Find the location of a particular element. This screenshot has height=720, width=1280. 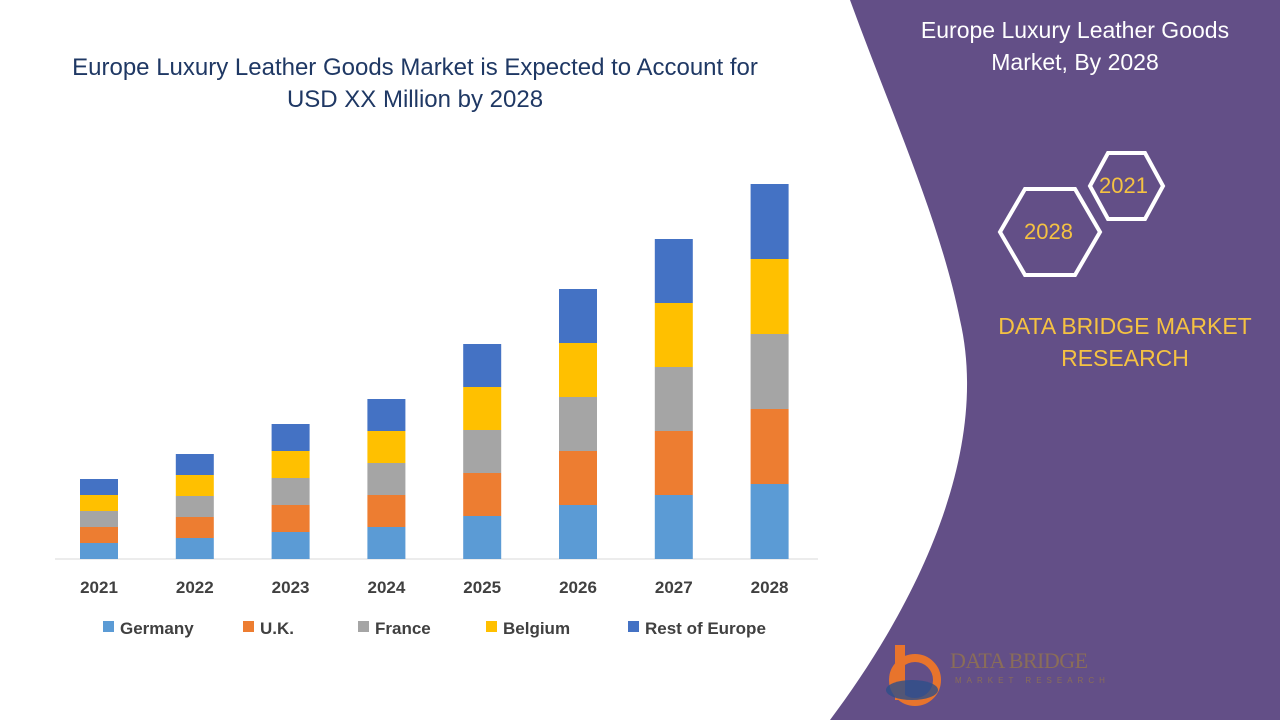

bar-segment-2028-belgium is located at coordinates (769, 296).